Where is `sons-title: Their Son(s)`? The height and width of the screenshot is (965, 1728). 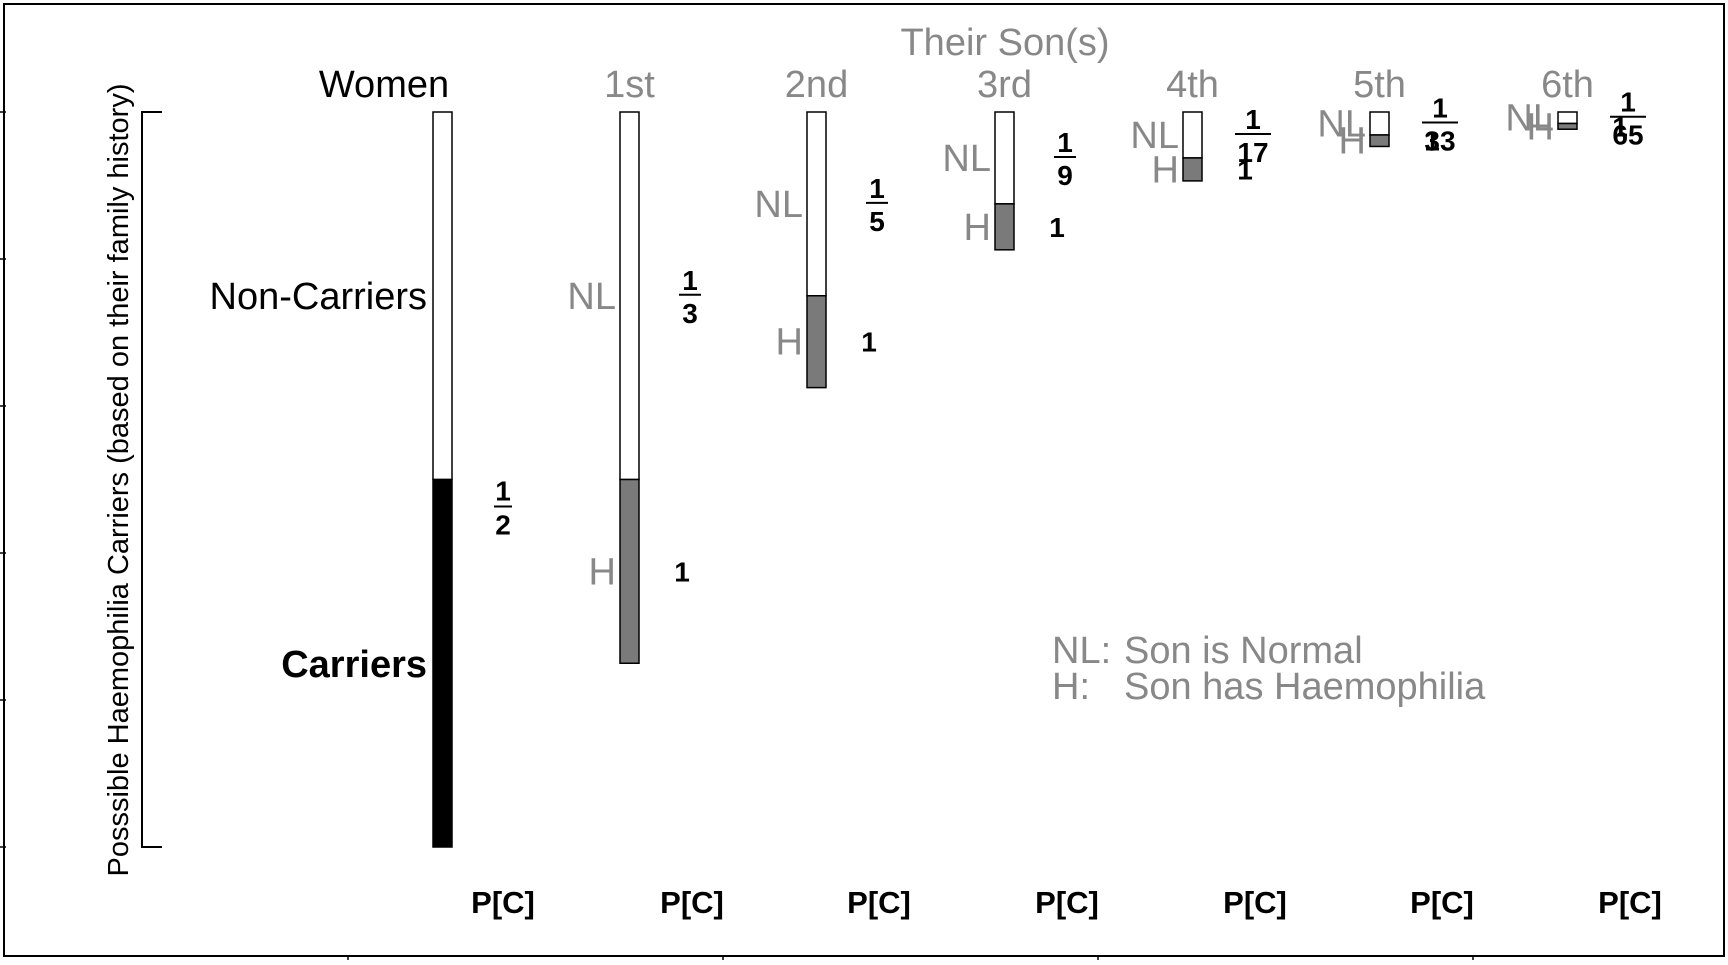
sons-title: Their Son(s) is located at coordinates (1004, 43).